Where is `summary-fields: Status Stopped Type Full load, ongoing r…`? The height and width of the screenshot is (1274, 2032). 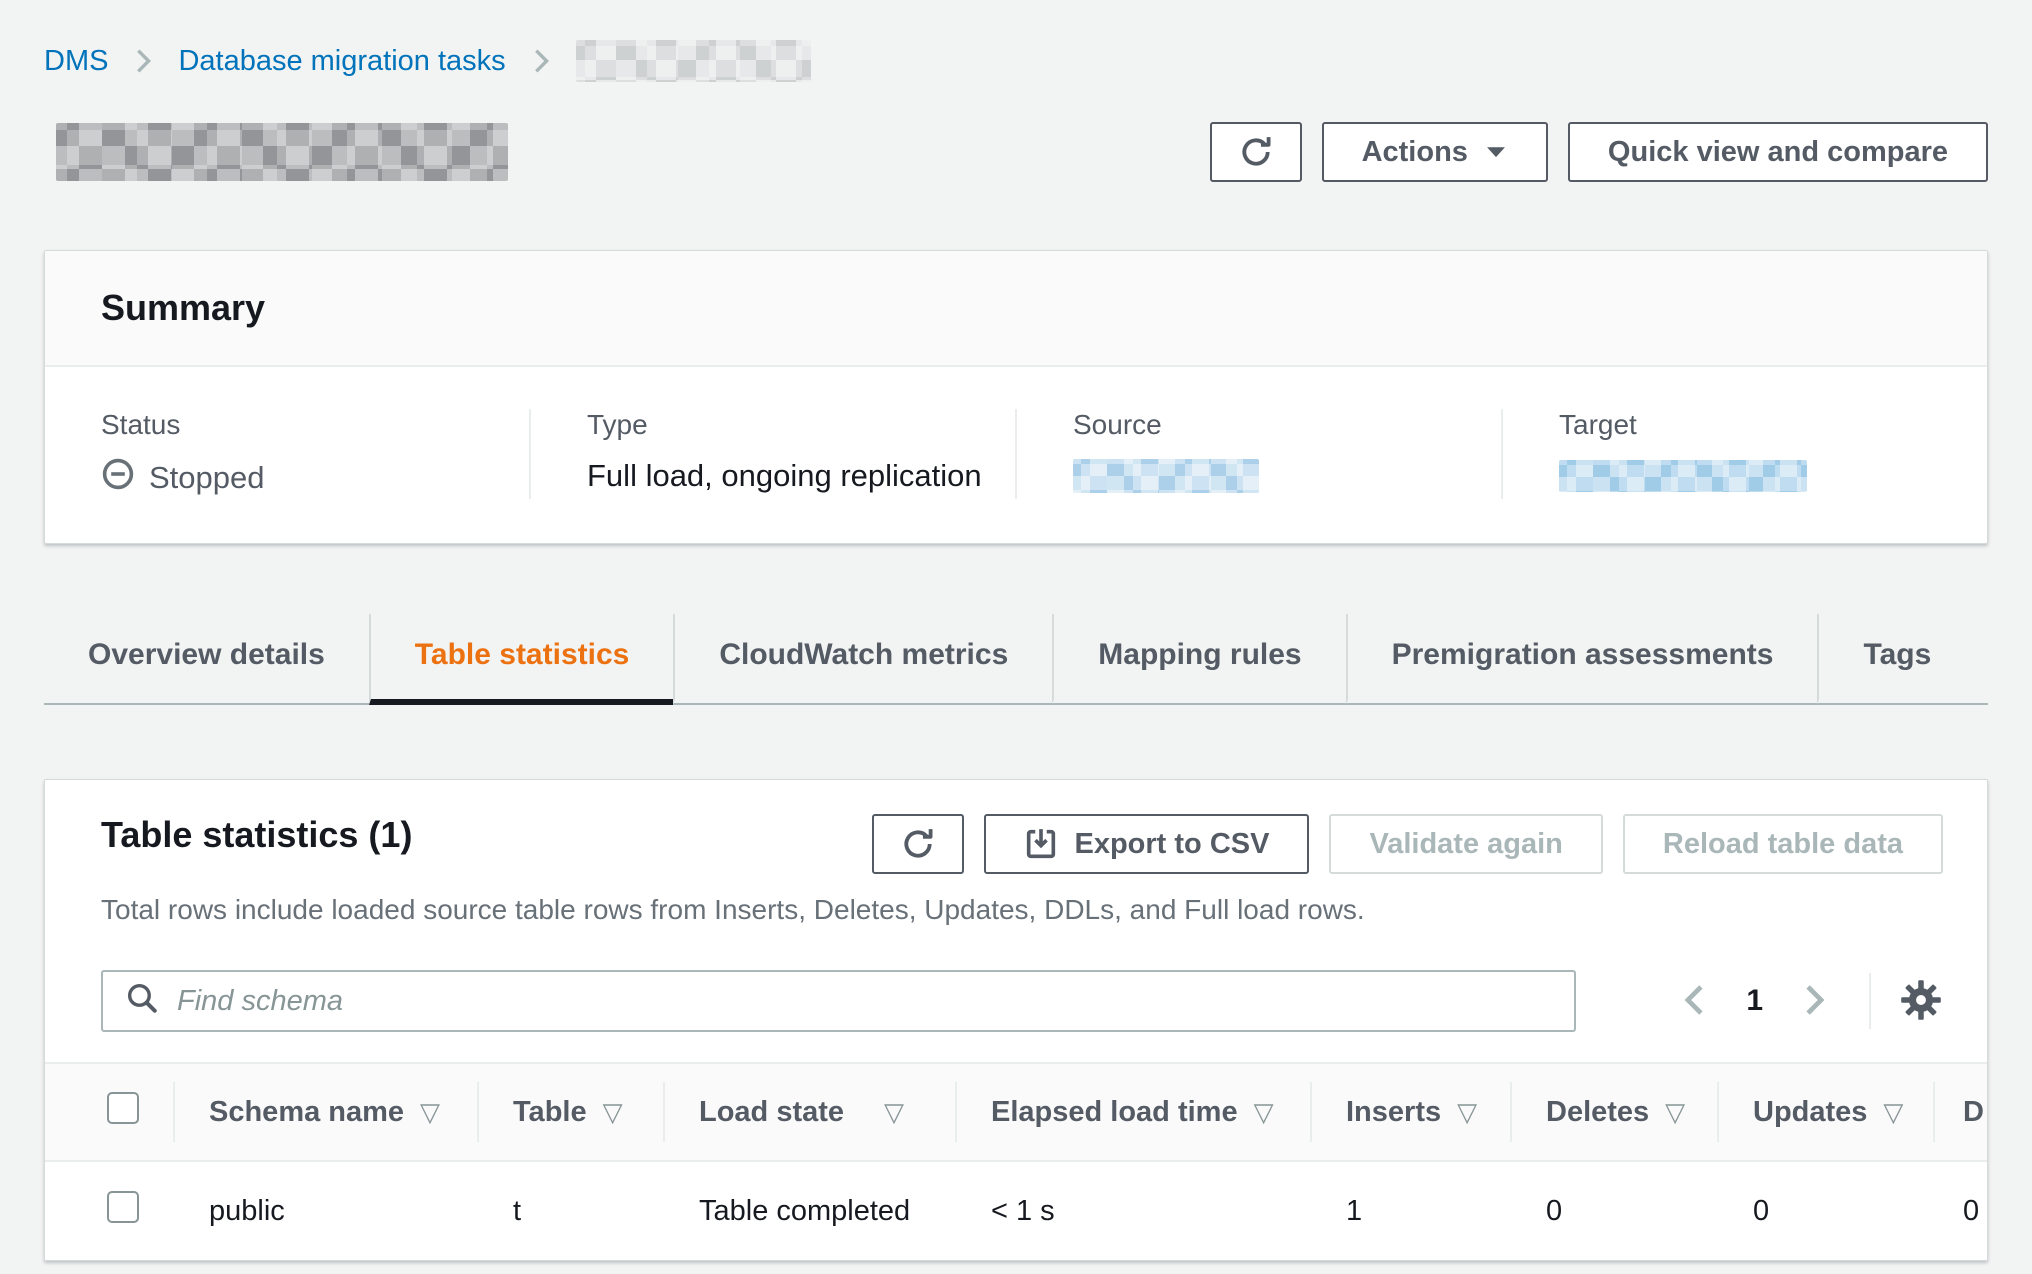
summary-fields: Status Stopped Type Full load, ongoing r… is located at coordinates (1016, 455).